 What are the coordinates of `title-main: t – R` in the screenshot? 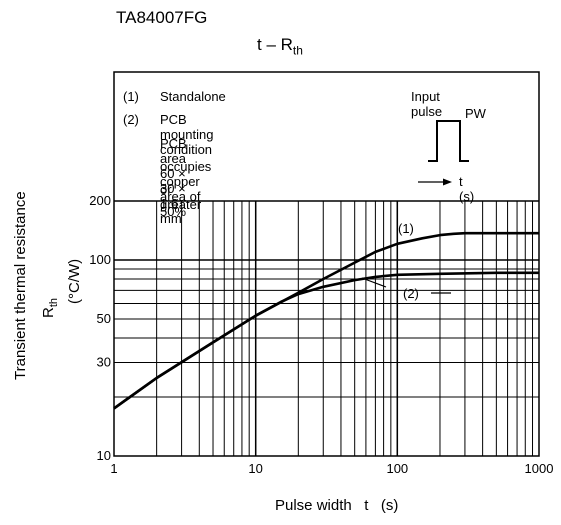 It's located at (275, 44).